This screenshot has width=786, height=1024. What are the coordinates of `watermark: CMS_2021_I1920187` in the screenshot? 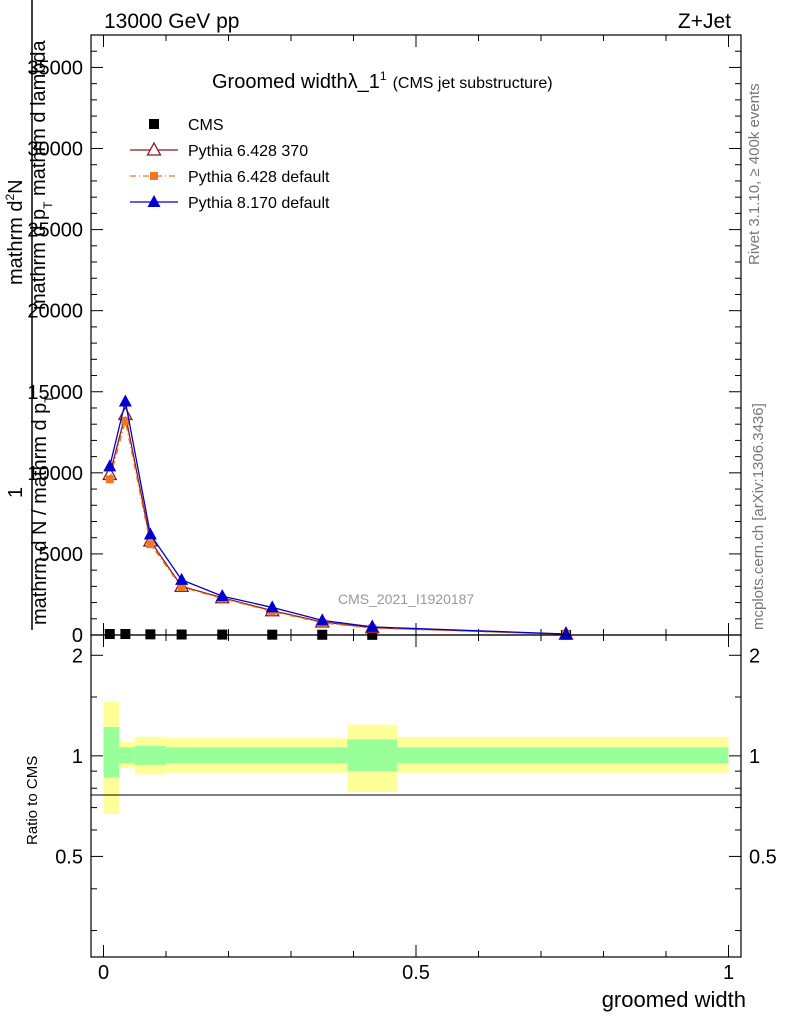 It's located at (406, 599).